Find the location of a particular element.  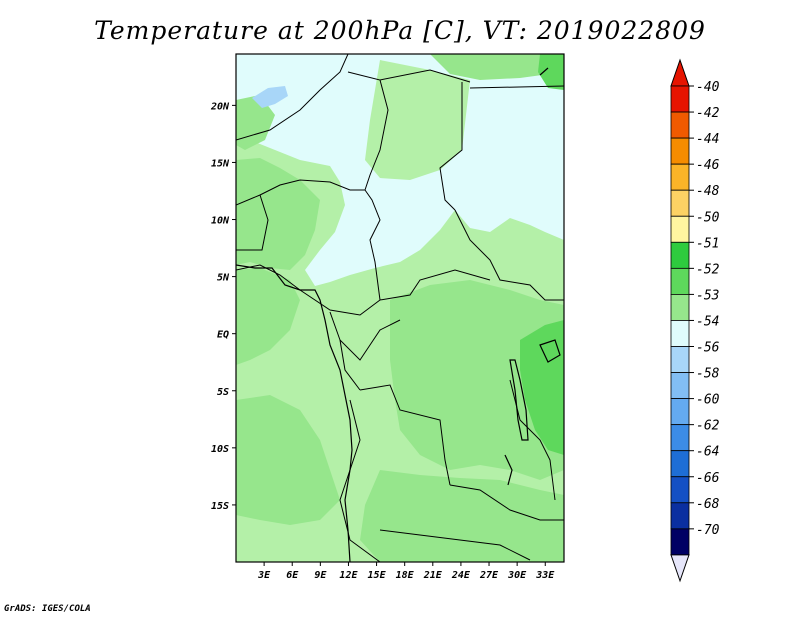

colorbar-label: -70 is located at coordinates (708, 530).